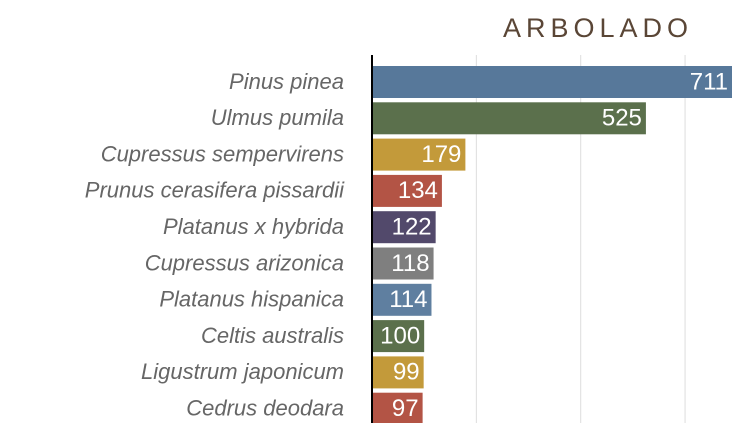 The width and height of the screenshot is (732, 423). What do you see at coordinates (412, 227) in the screenshot?
I see `value-label: 122` at bounding box center [412, 227].